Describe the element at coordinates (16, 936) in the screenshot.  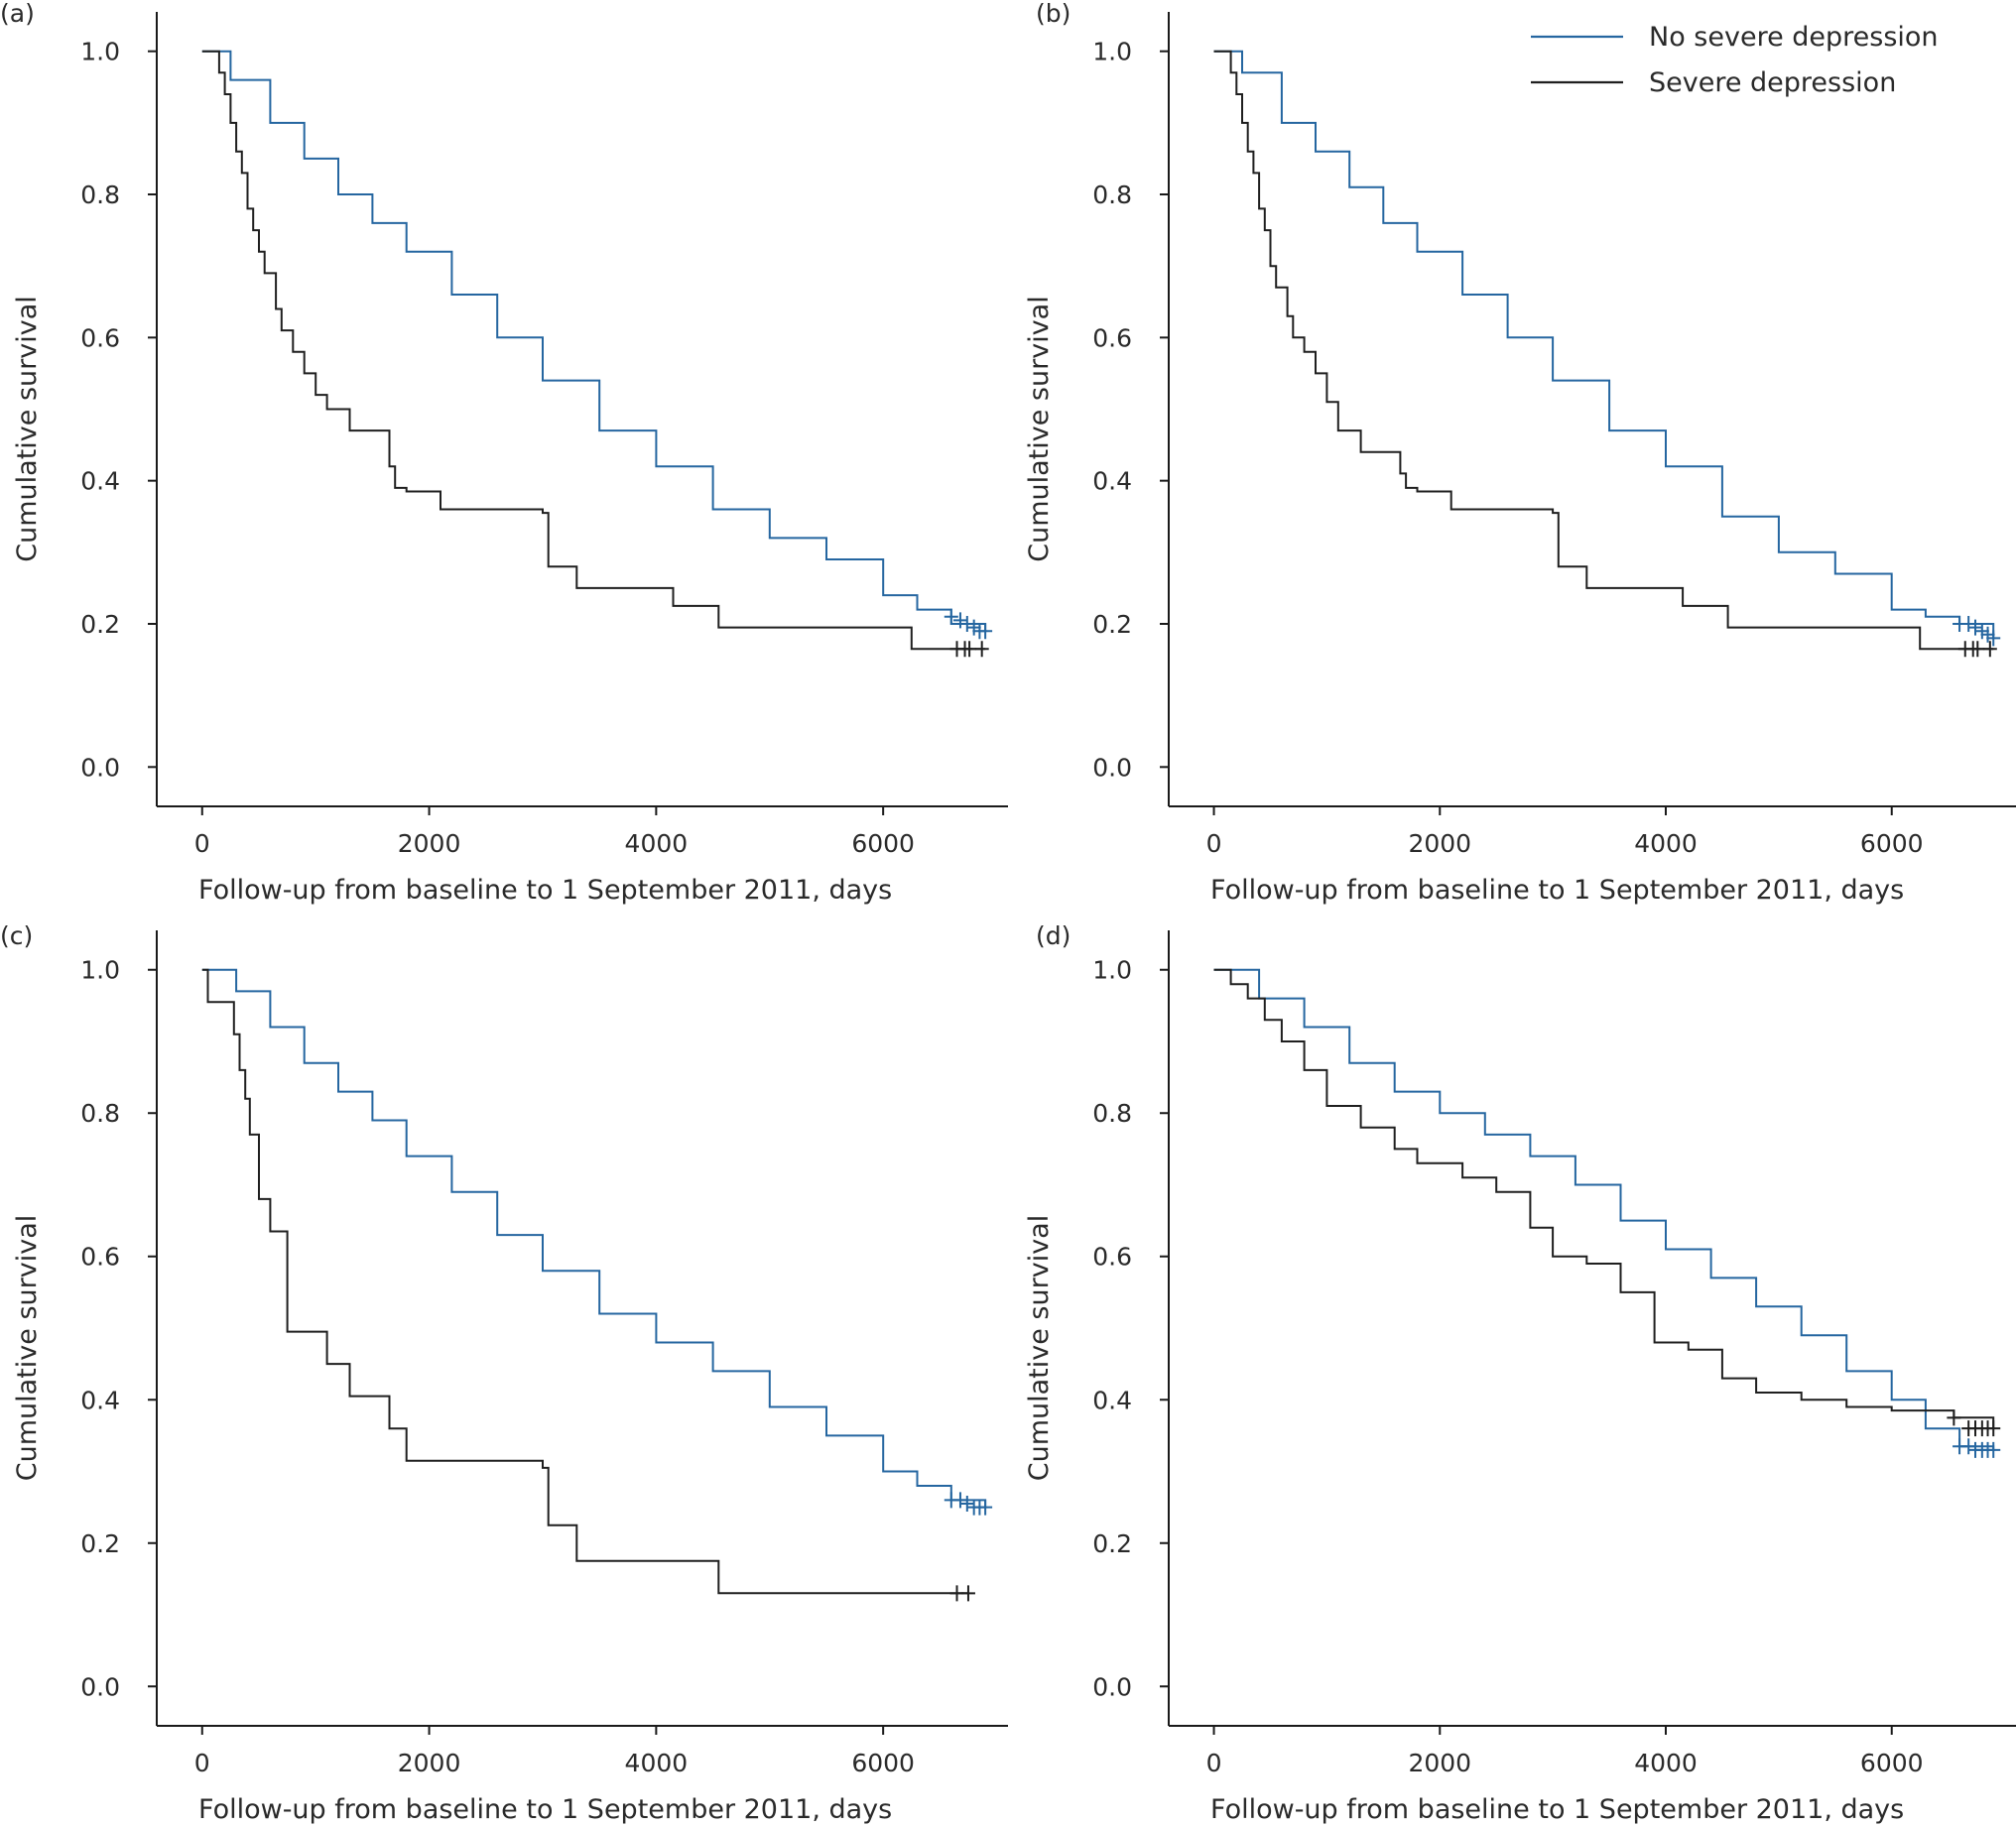
I see `panel-letter-c: (c)` at that location.